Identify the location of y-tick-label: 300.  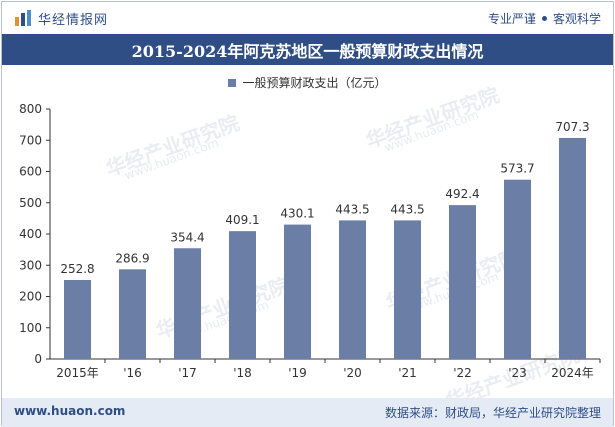
(30, 265).